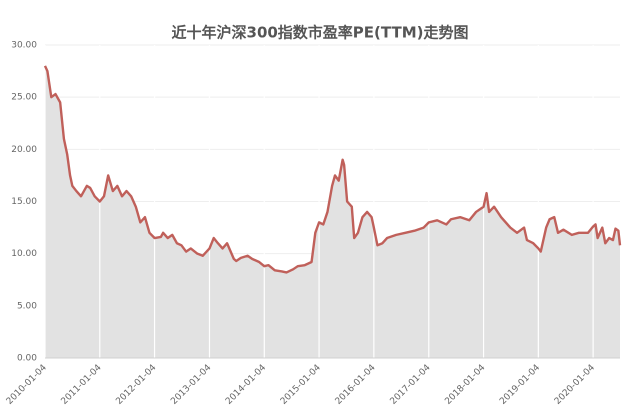  I want to click on y-tick-label: 30.00, so click(24, 46).